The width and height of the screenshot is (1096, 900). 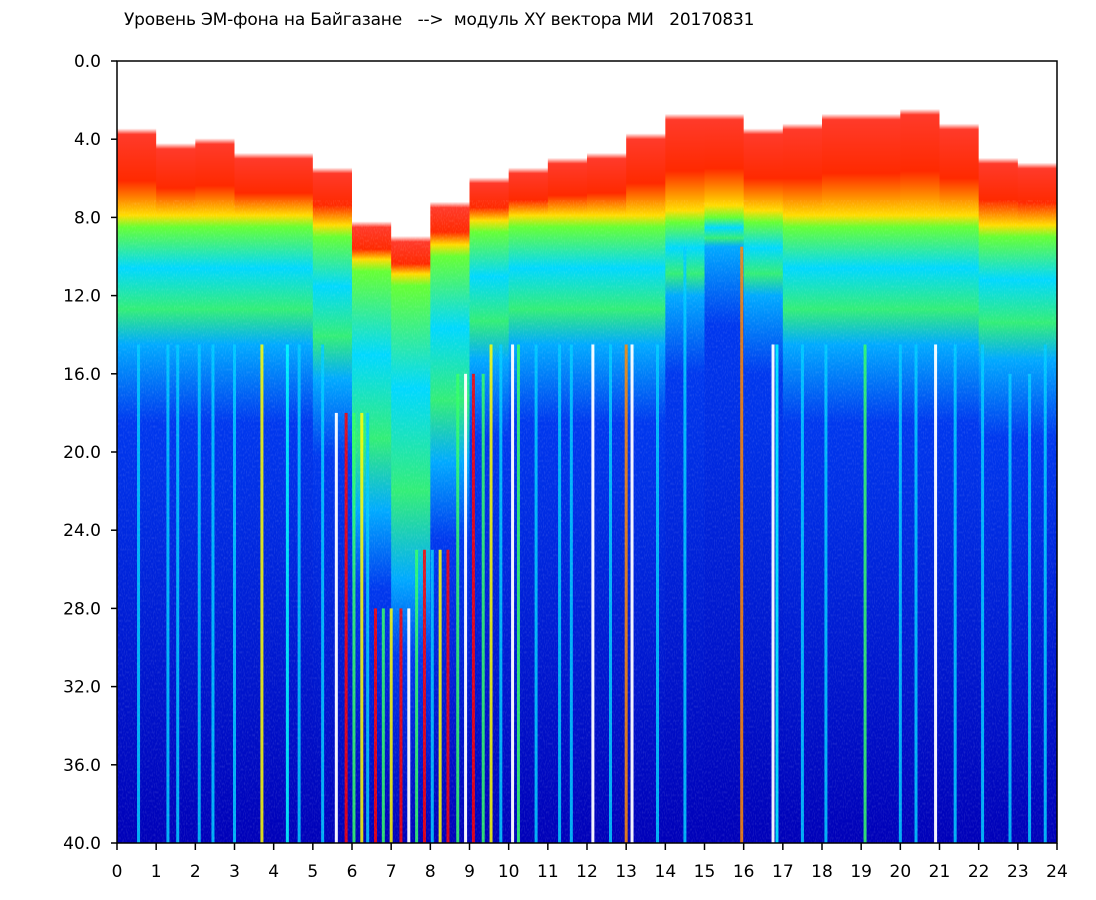 What do you see at coordinates (195, 872) in the screenshot?
I see `x-tick-label: 2` at bounding box center [195, 872].